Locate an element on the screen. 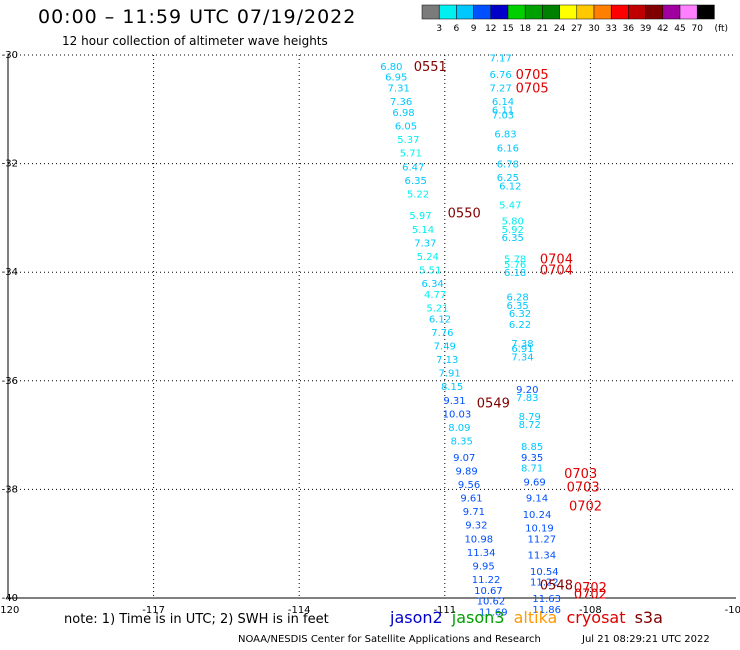  wave-height-point: 10.24 is located at coordinates (537, 515).